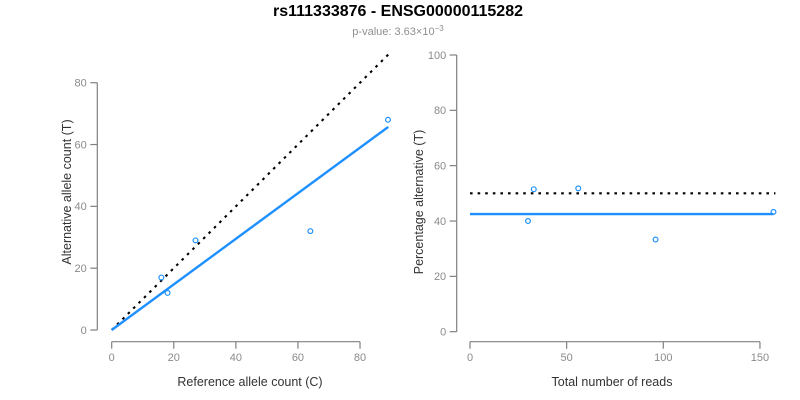  What do you see at coordinates (612, 382) in the screenshot?
I see `right-x-axis-title: Total number of reads` at bounding box center [612, 382].